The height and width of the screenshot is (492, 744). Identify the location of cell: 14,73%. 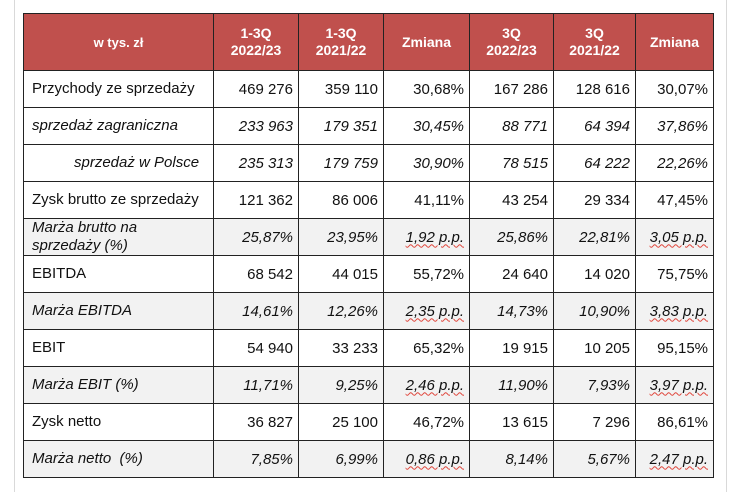
(511, 311).